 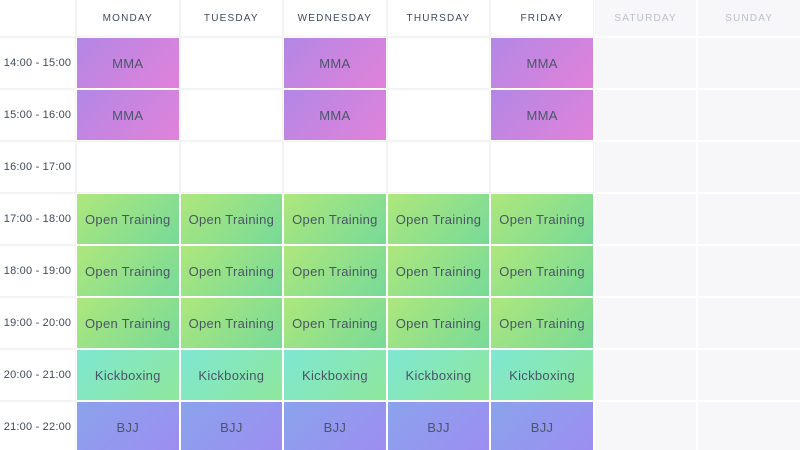 I want to click on day-header-thursday: THURSDAY, so click(x=438, y=18).